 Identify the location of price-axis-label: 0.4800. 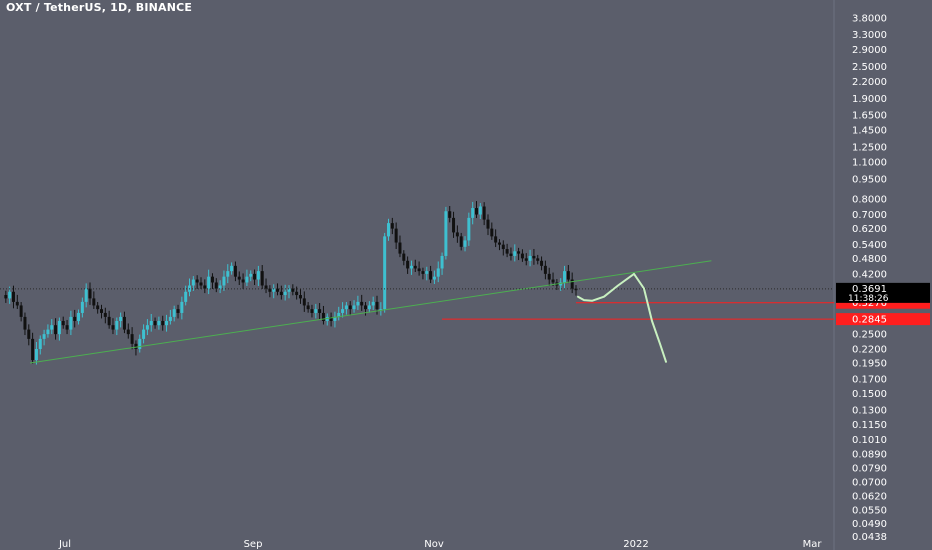
(869, 259).